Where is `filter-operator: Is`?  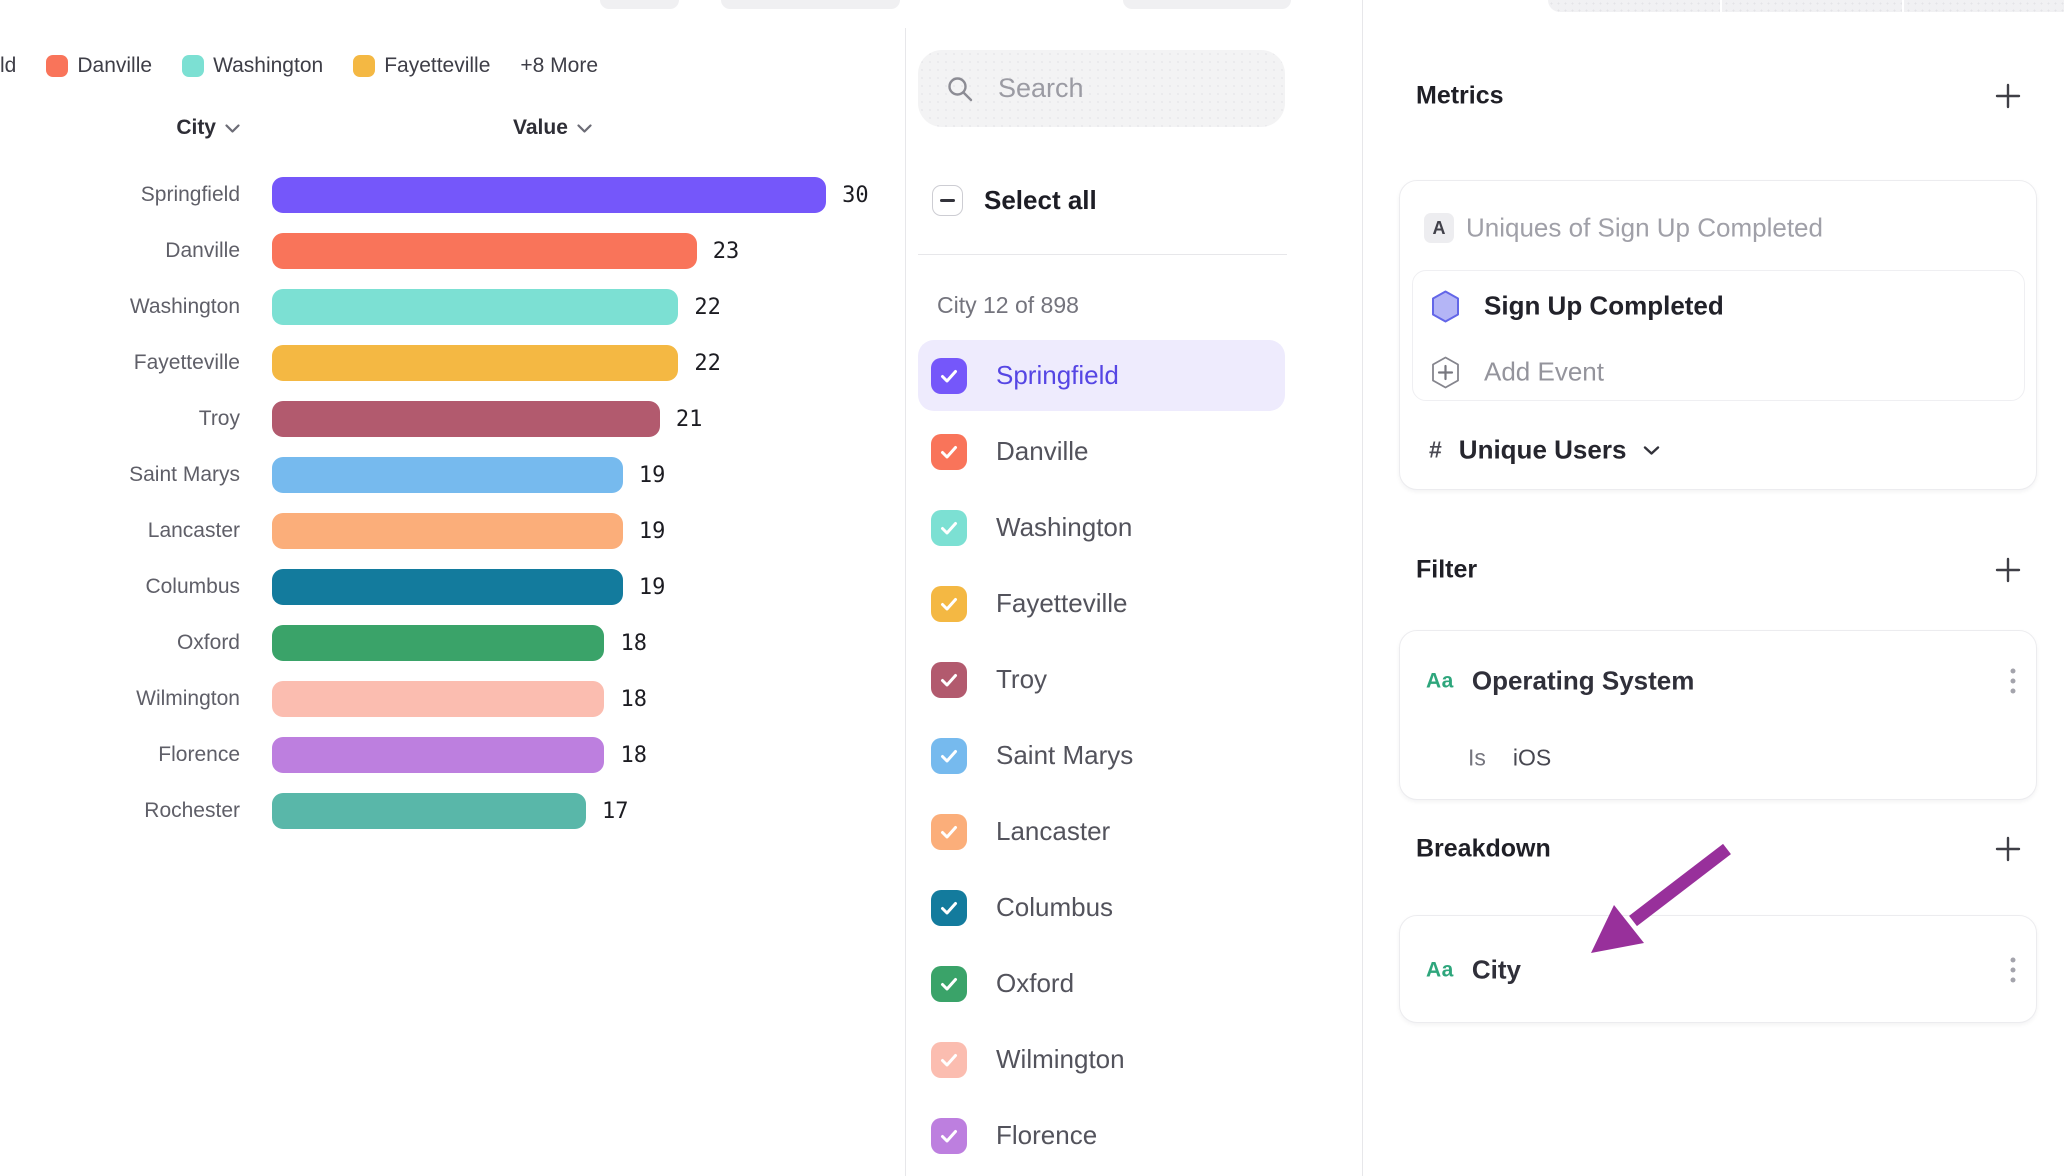
filter-operator: Is is located at coordinates (1477, 757).